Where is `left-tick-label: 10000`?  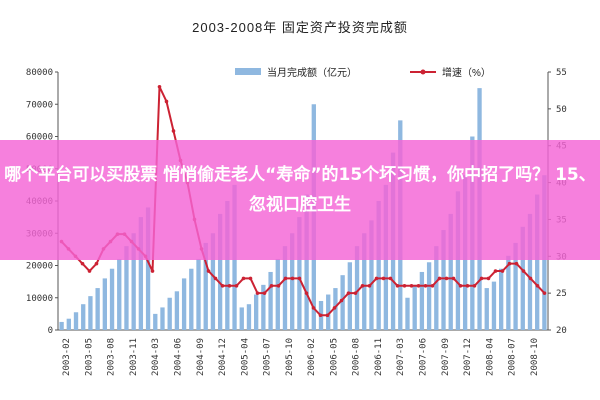 left-tick-label: 10000 is located at coordinates (39, 299).